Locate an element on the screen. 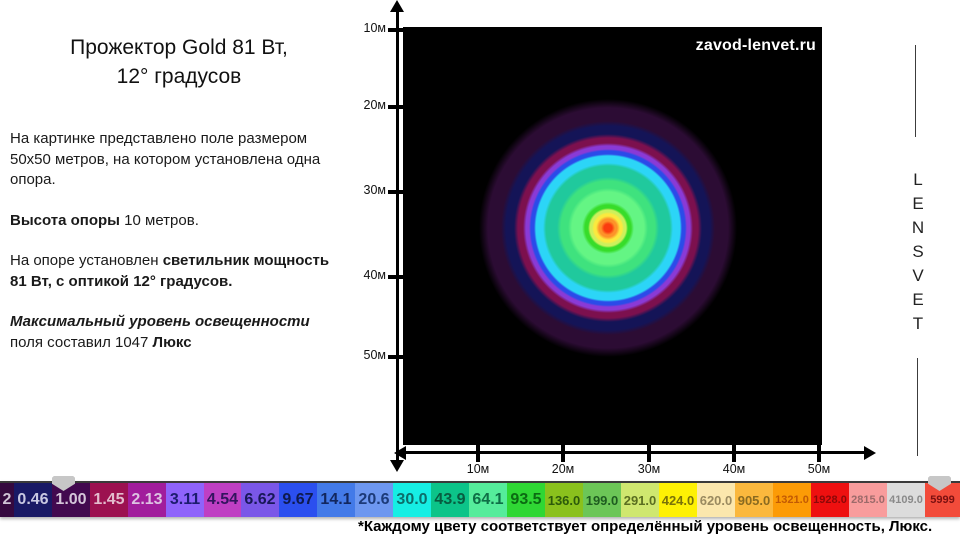 Image resolution: width=960 pixels, height=540 pixels. legend-segment: 6.62 is located at coordinates (260, 500).